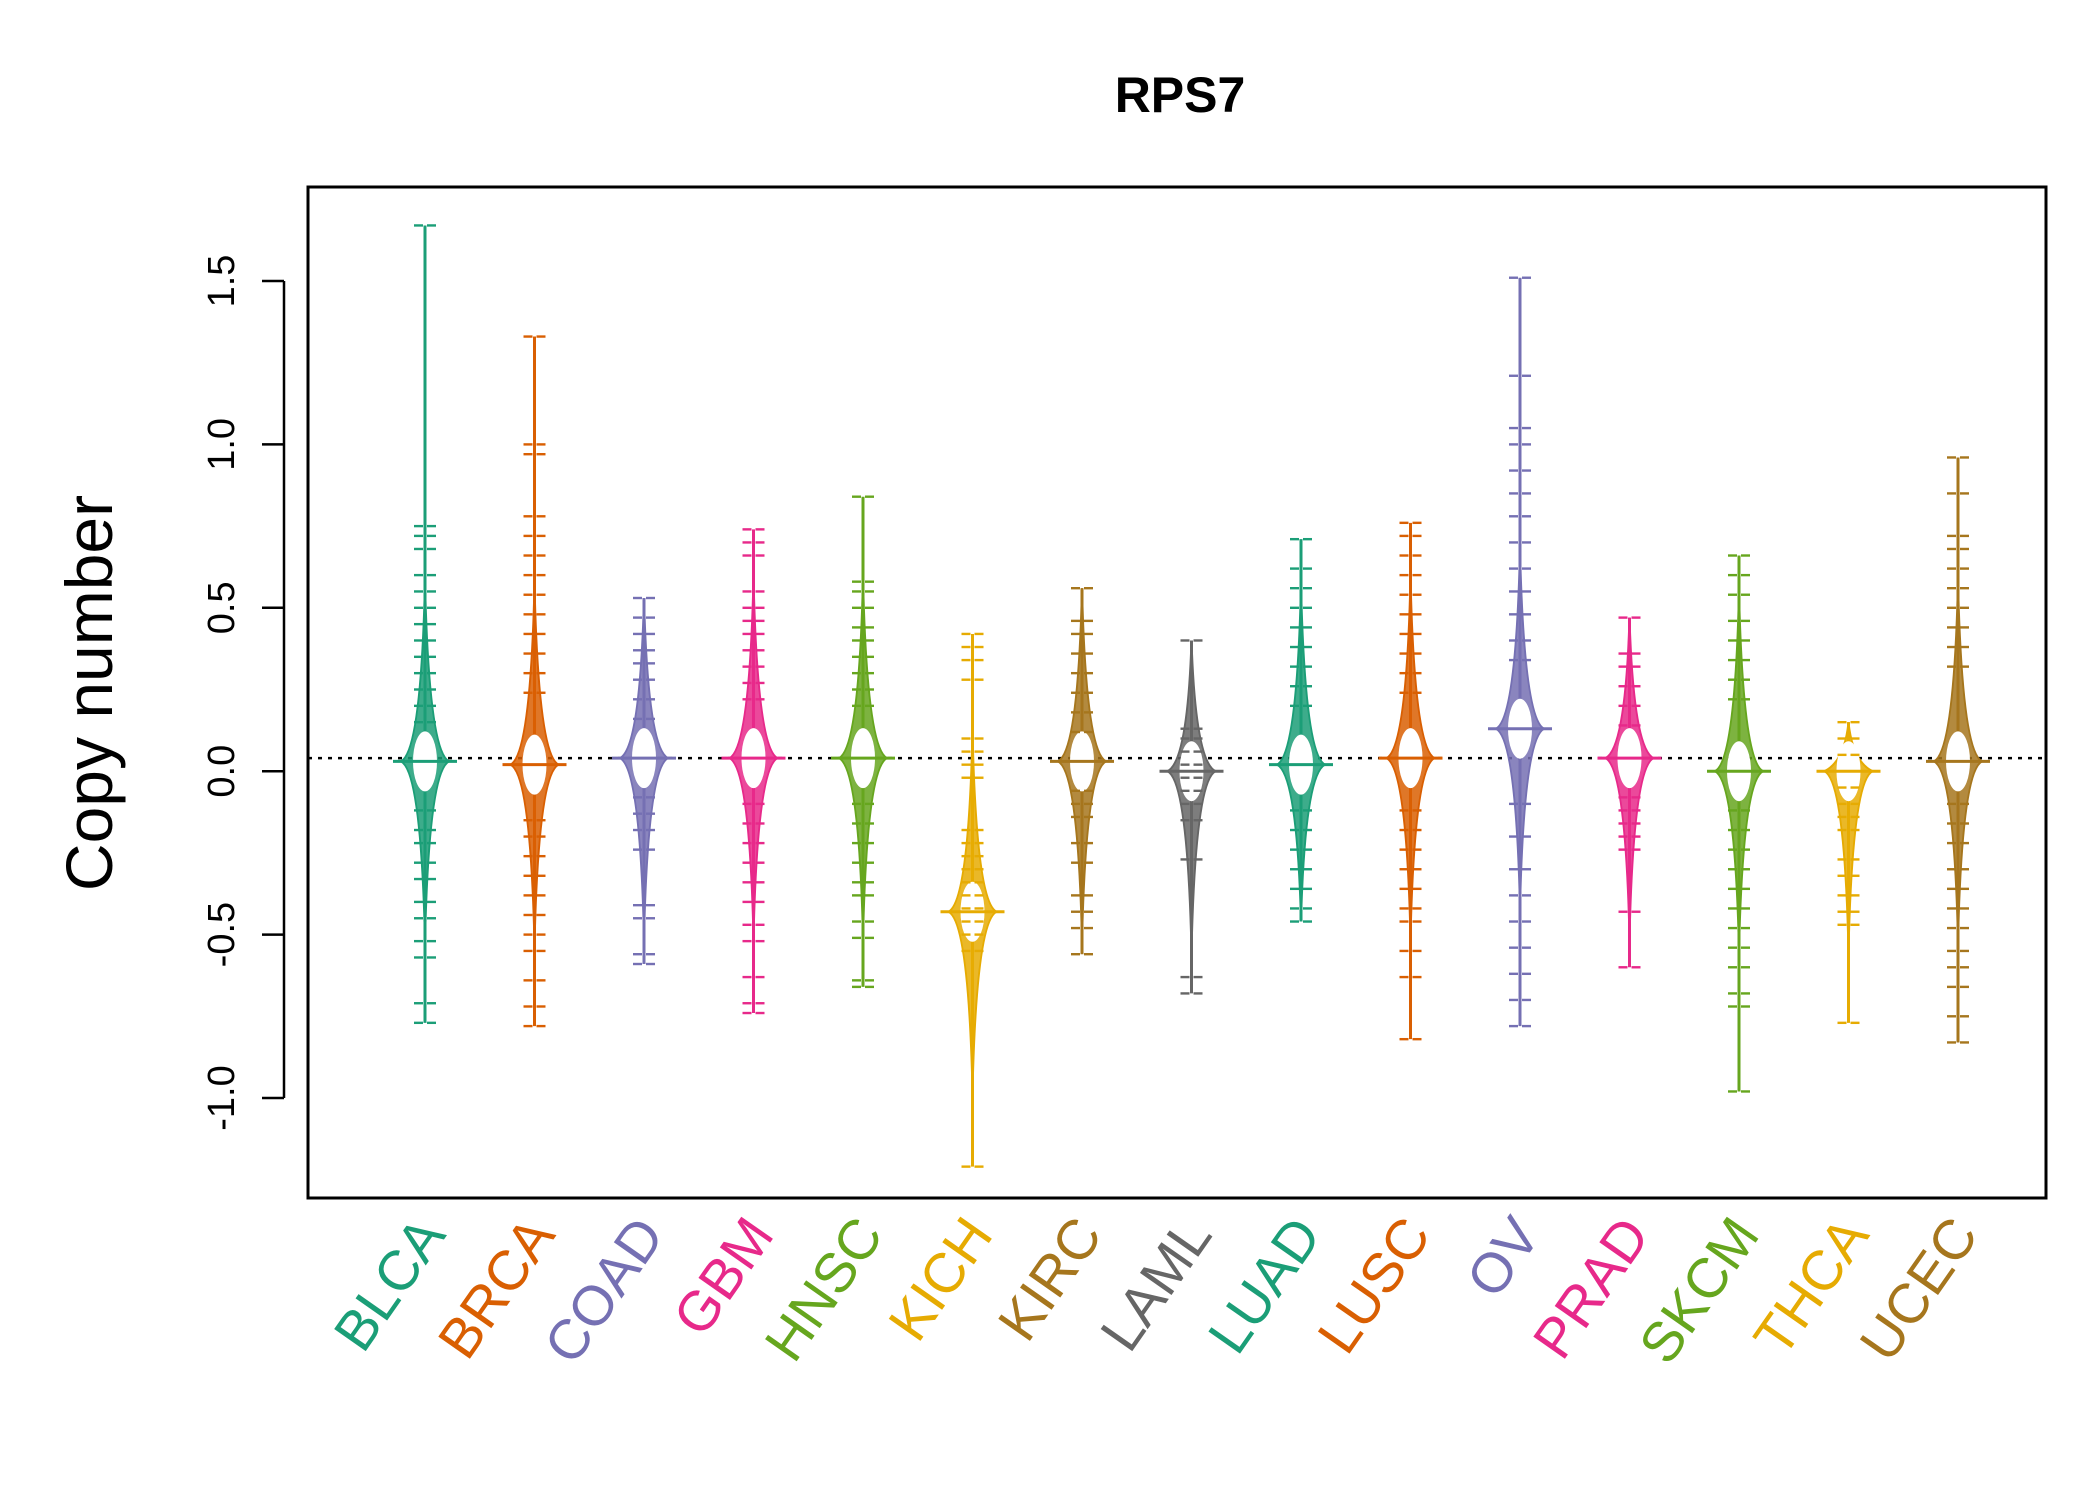 The height and width of the screenshot is (1500, 2100). I want to click on y-axis: -1.0 -0.5 0.0 0.5 1.0 1.5, so click(243, 693).